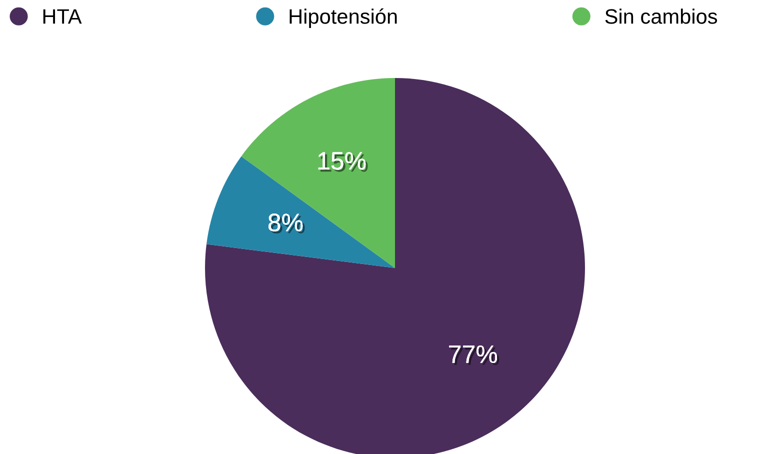 This screenshot has width=782, height=454. What do you see at coordinates (62, 16) in the screenshot?
I see `legend-label: HTA` at bounding box center [62, 16].